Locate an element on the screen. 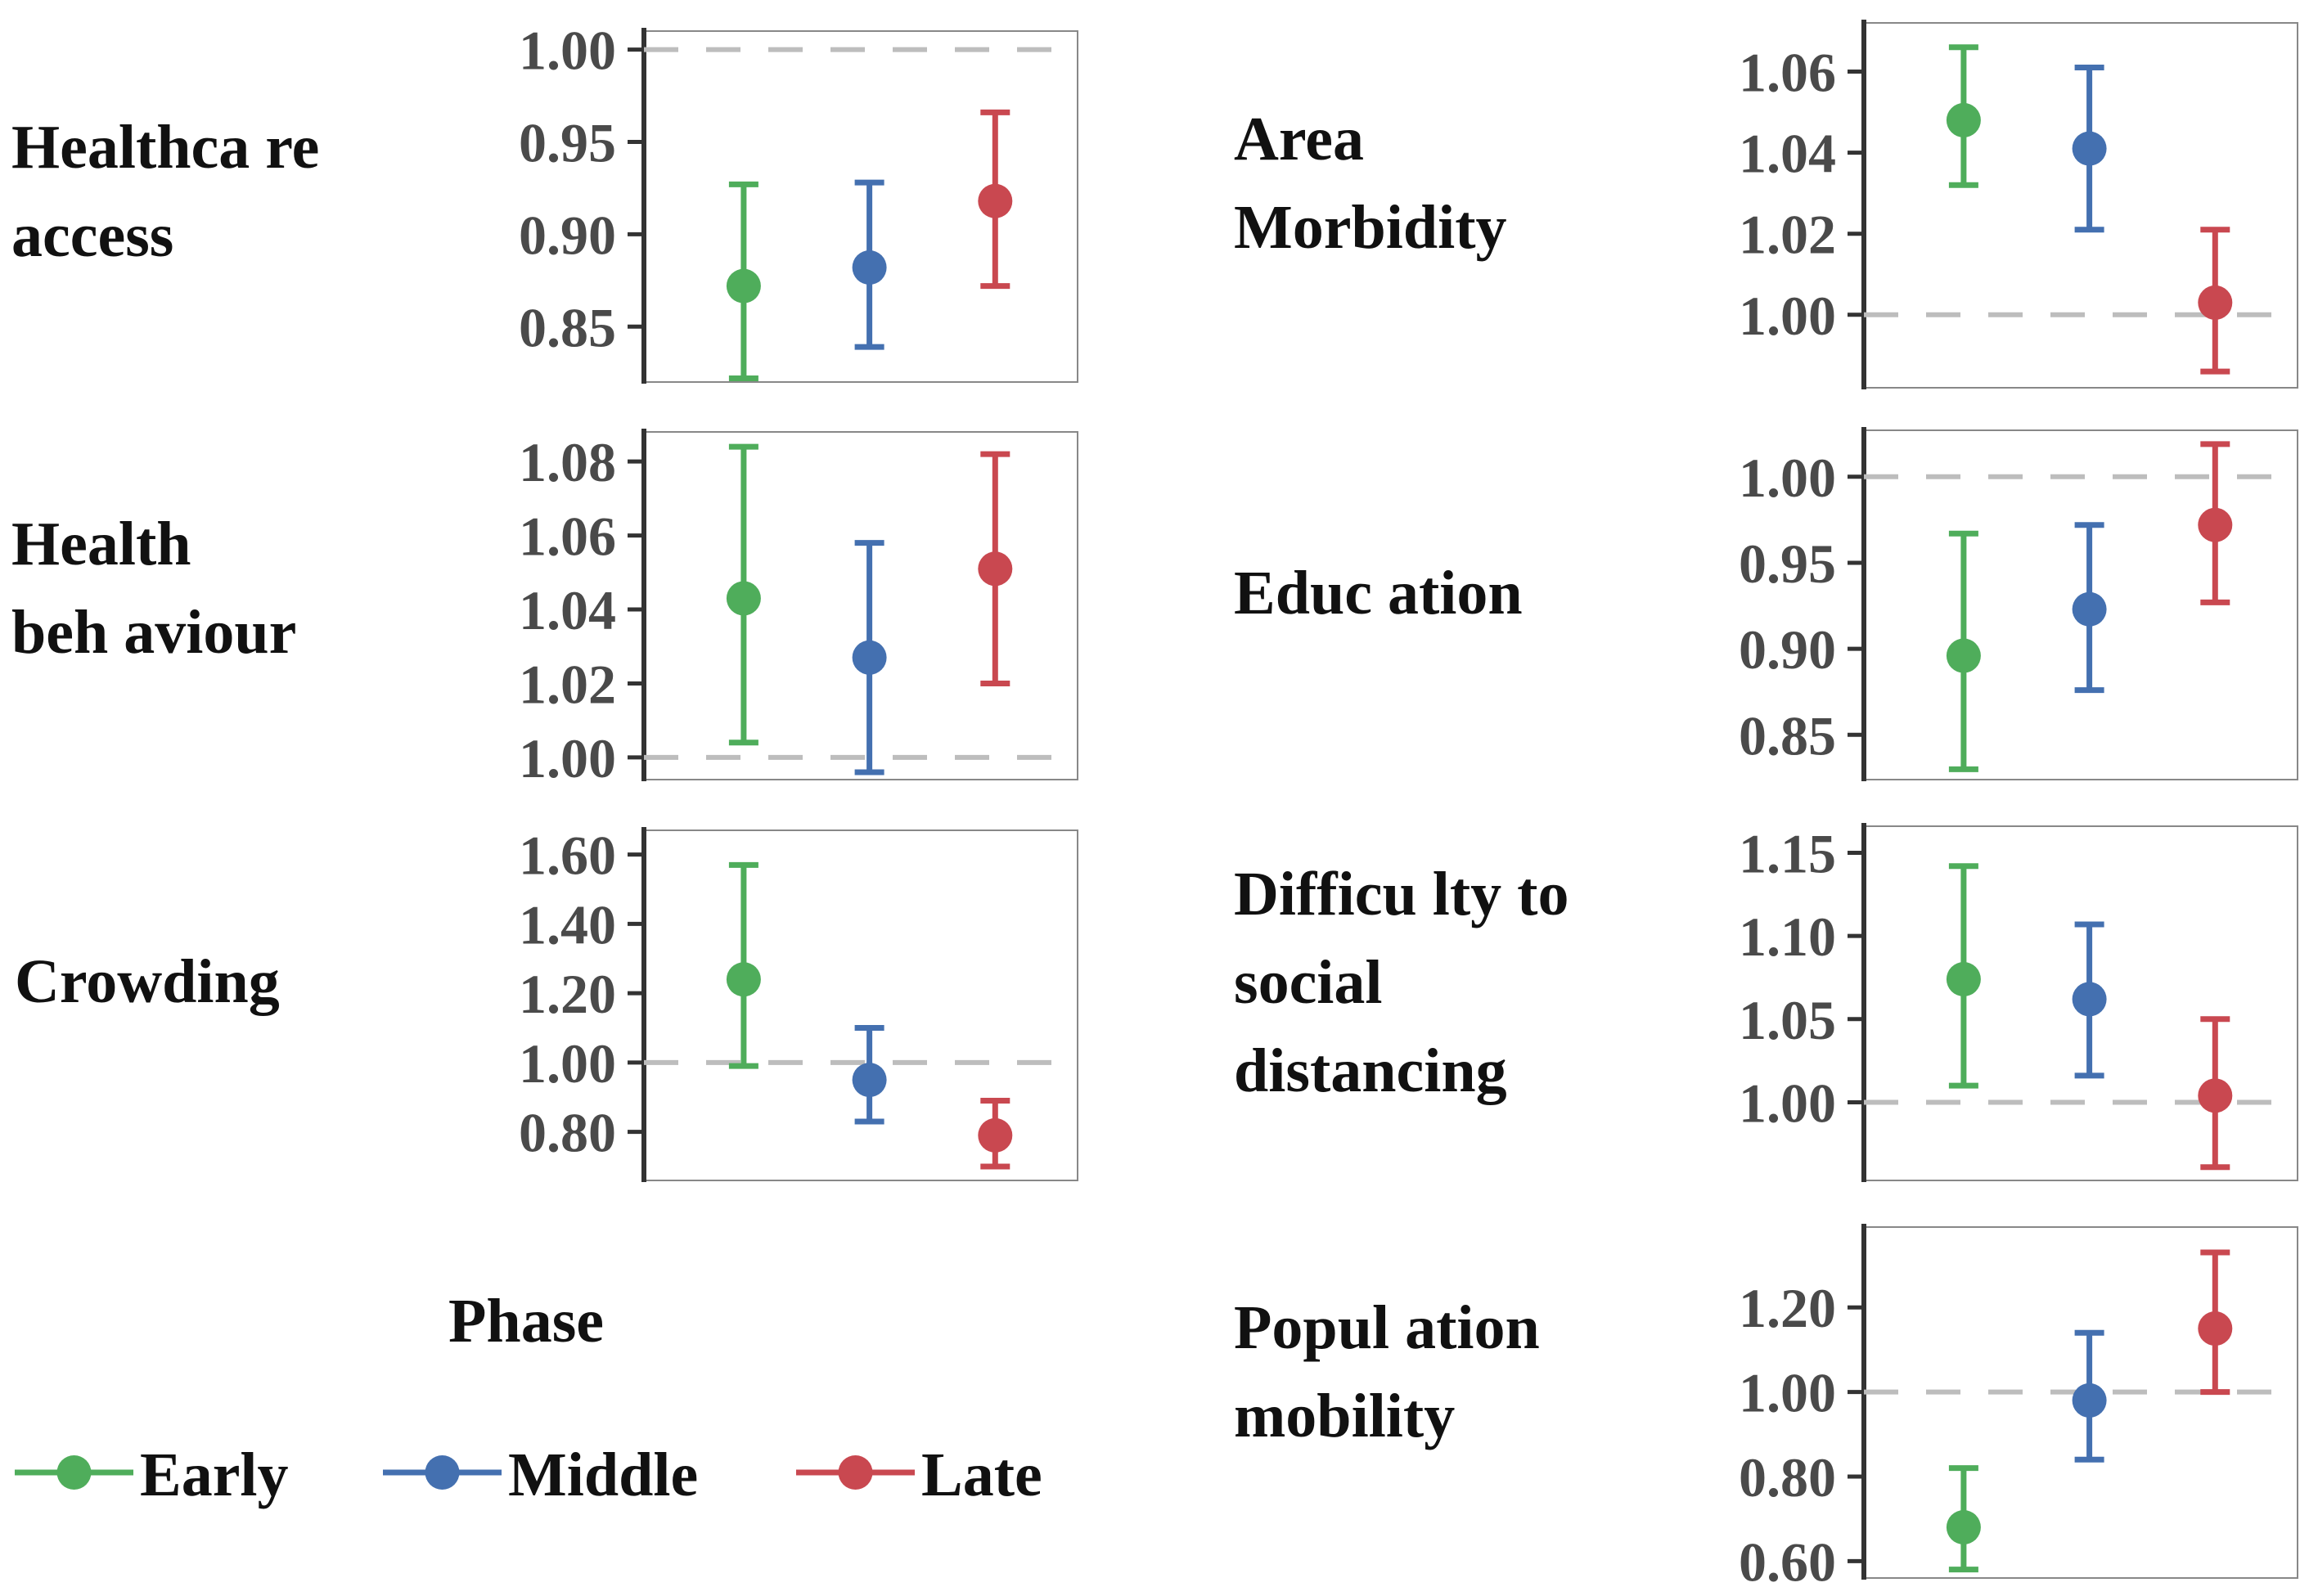 This screenshot has width=2309, height=1596. panel-healthcare-access-tick-label: 0.95 is located at coordinates (568, 142).